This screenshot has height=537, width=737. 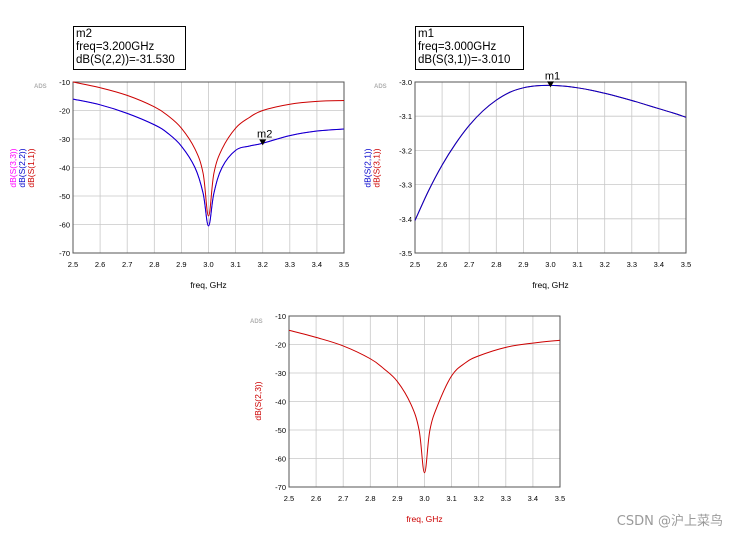 What do you see at coordinates (604, 264) in the screenshot?
I see `right-xtick-label: 3.2` at bounding box center [604, 264].